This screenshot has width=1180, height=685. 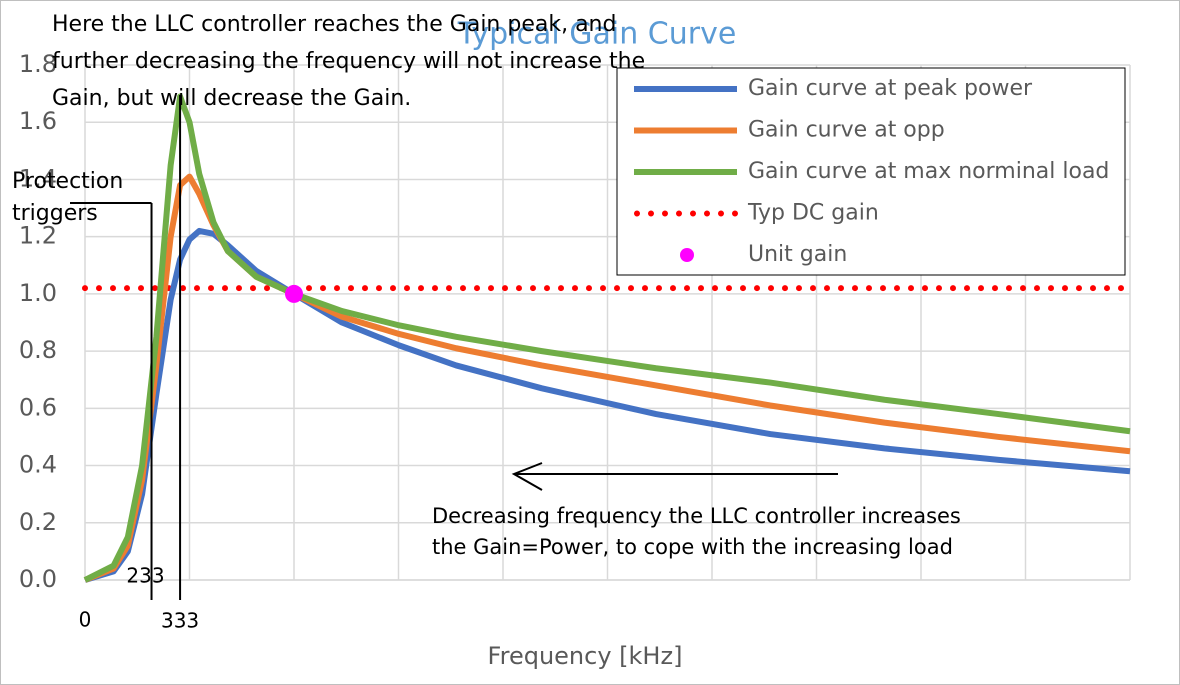 I want to click on y-tick-label: 1.0, so click(x=38, y=293).